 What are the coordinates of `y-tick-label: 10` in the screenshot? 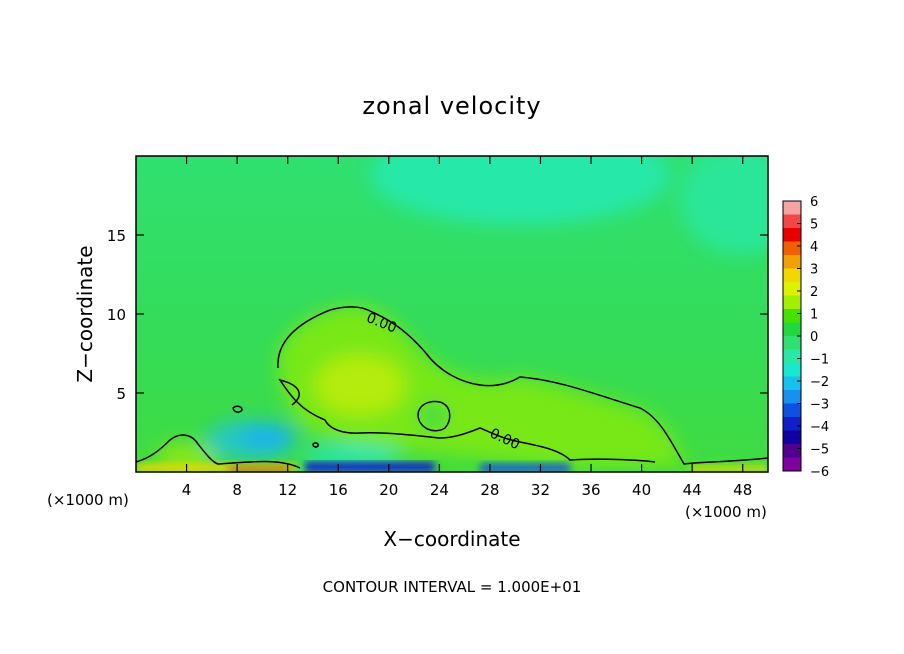 It's located at (116, 315).